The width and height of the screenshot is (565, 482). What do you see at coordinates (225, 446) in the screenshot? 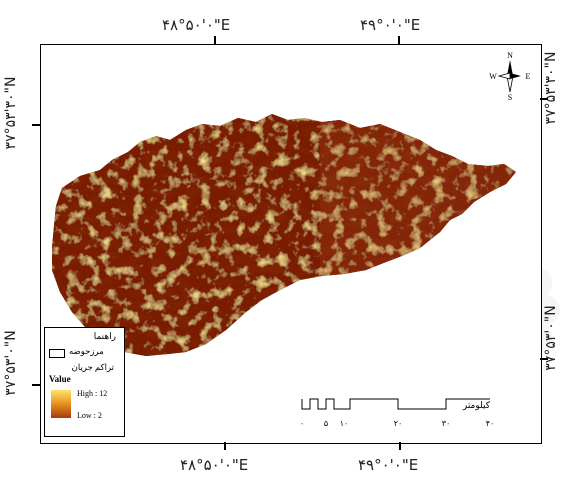
I see `tick-bottom-left` at bounding box center [225, 446].